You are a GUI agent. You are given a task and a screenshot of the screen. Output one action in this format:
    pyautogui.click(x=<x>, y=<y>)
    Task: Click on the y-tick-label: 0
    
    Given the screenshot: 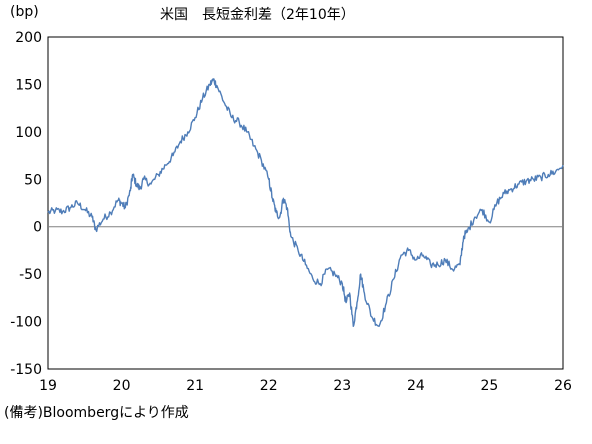 What is the action you would take?
    pyautogui.click(x=37, y=228)
    